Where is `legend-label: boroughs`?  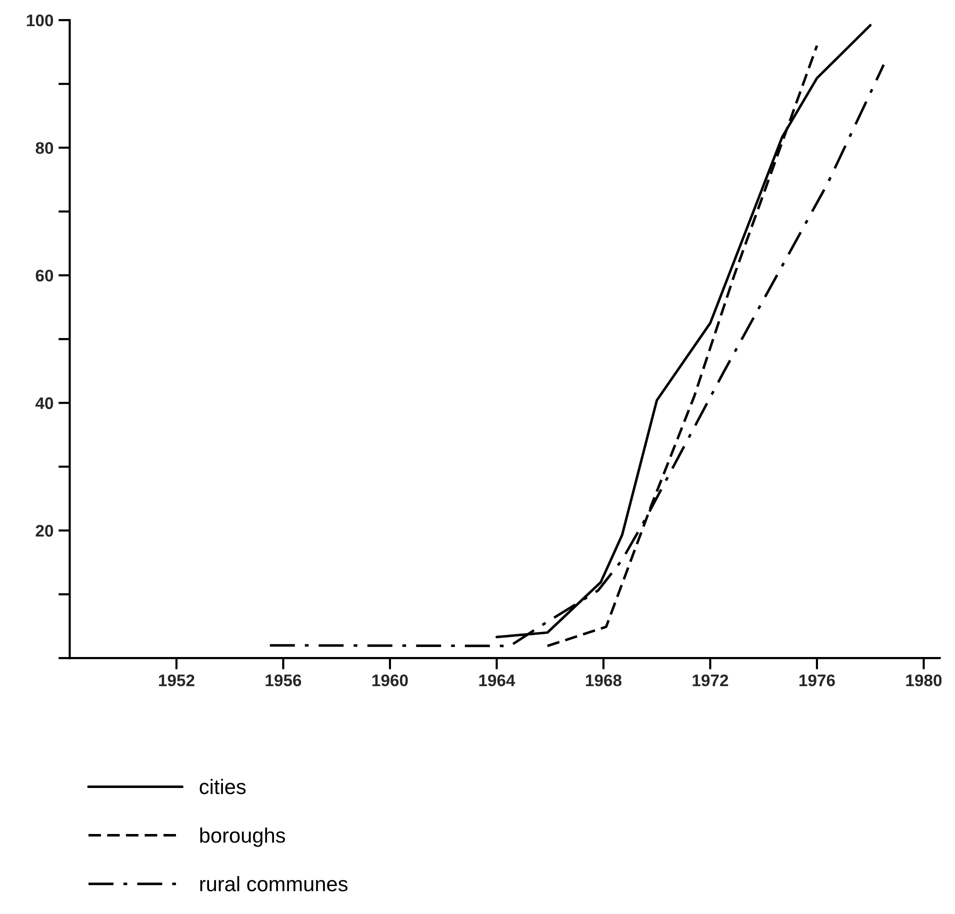
legend-label: boroughs is located at coordinates (243, 837).